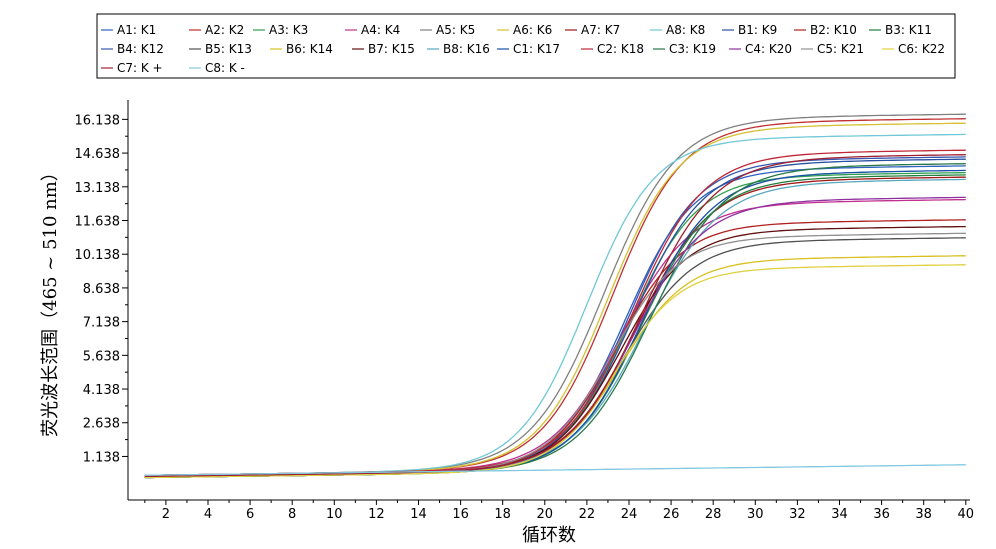  Describe the element at coordinates (620, 49) in the screenshot. I see `legend-label: C2: K18` at that location.